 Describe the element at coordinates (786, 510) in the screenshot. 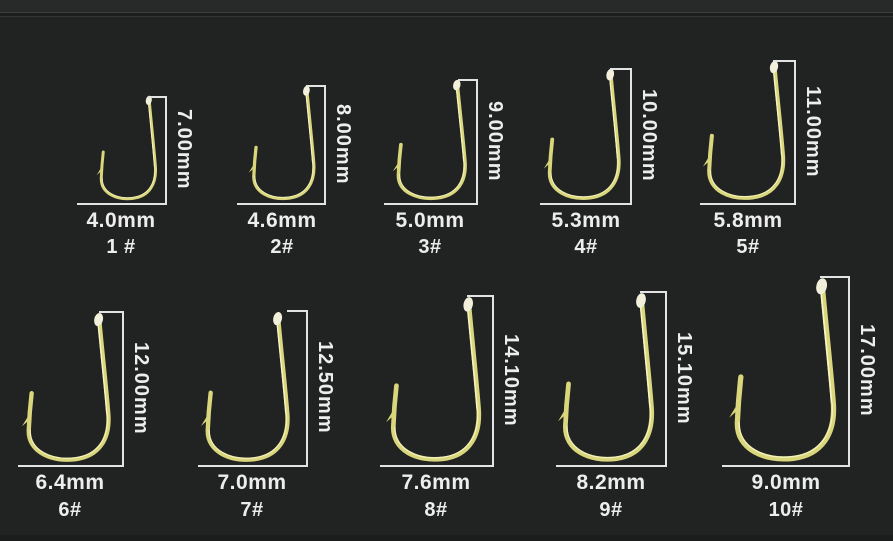

I see `size-label: 10#` at that location.